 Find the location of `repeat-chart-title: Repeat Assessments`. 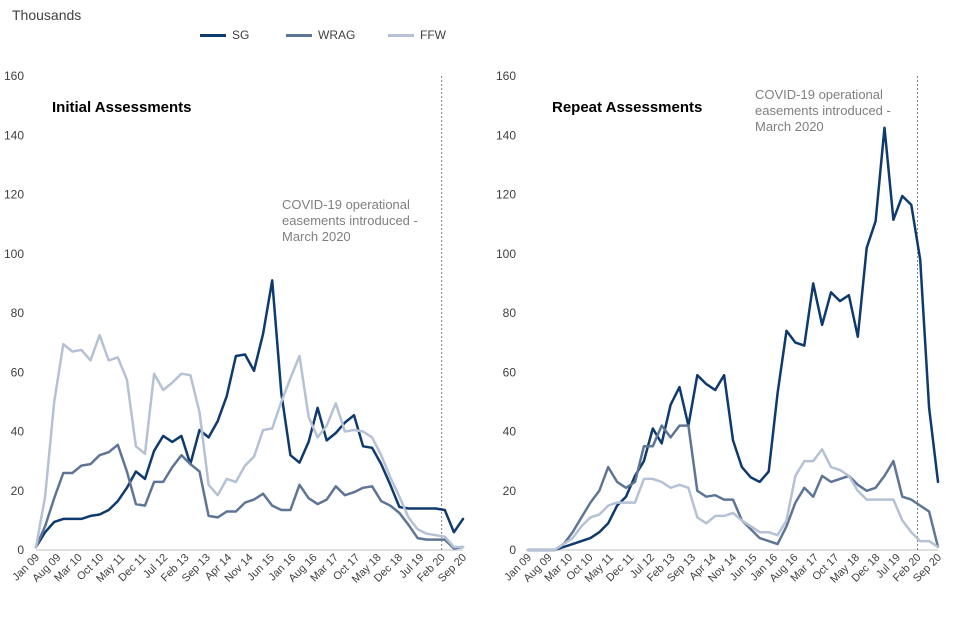

repeat-chart-title: Repeat Assessments is located at coordinates (627, 107).